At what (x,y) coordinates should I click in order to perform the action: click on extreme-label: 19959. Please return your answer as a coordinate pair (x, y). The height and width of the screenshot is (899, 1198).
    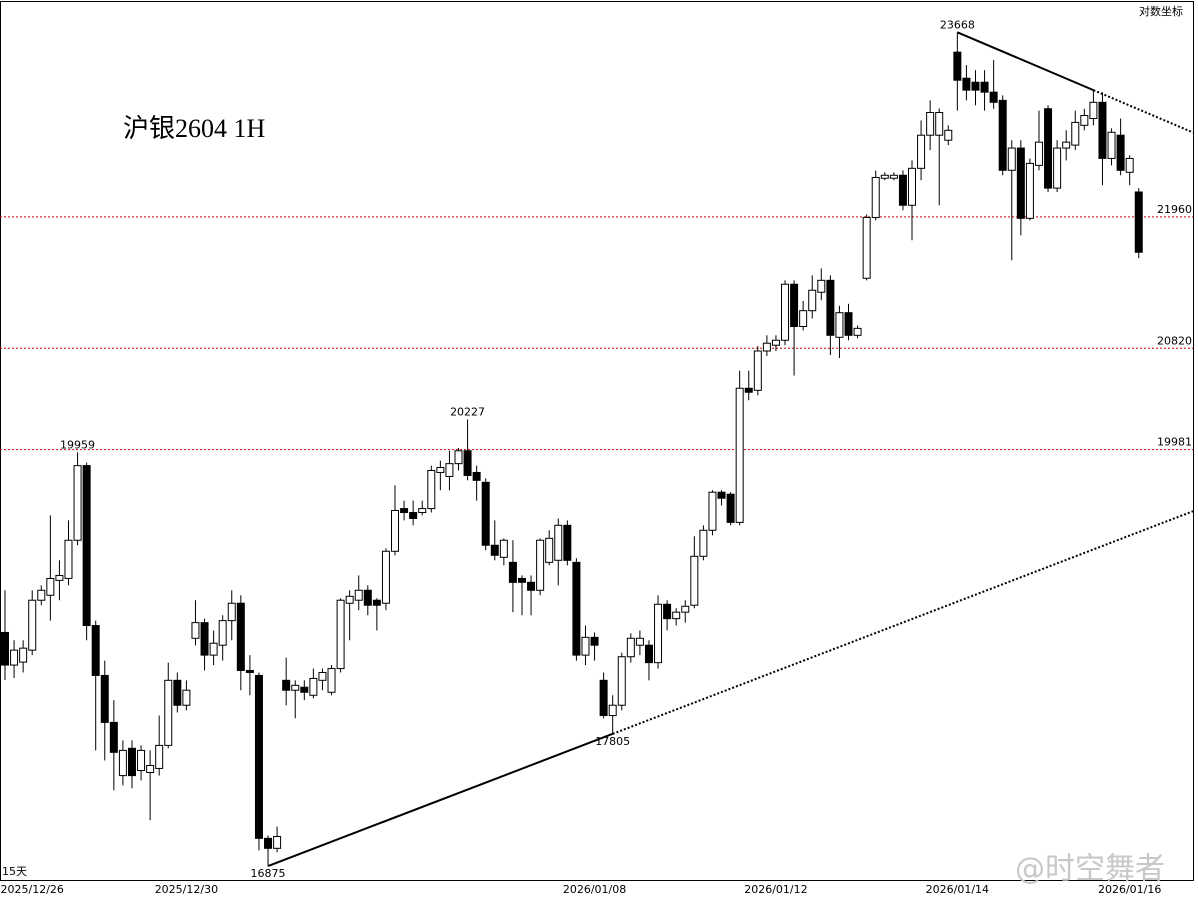
    Looking at the image, I should click on (77, 444).